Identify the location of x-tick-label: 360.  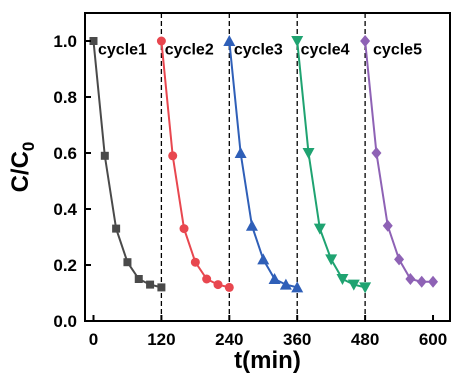
(297, 339).